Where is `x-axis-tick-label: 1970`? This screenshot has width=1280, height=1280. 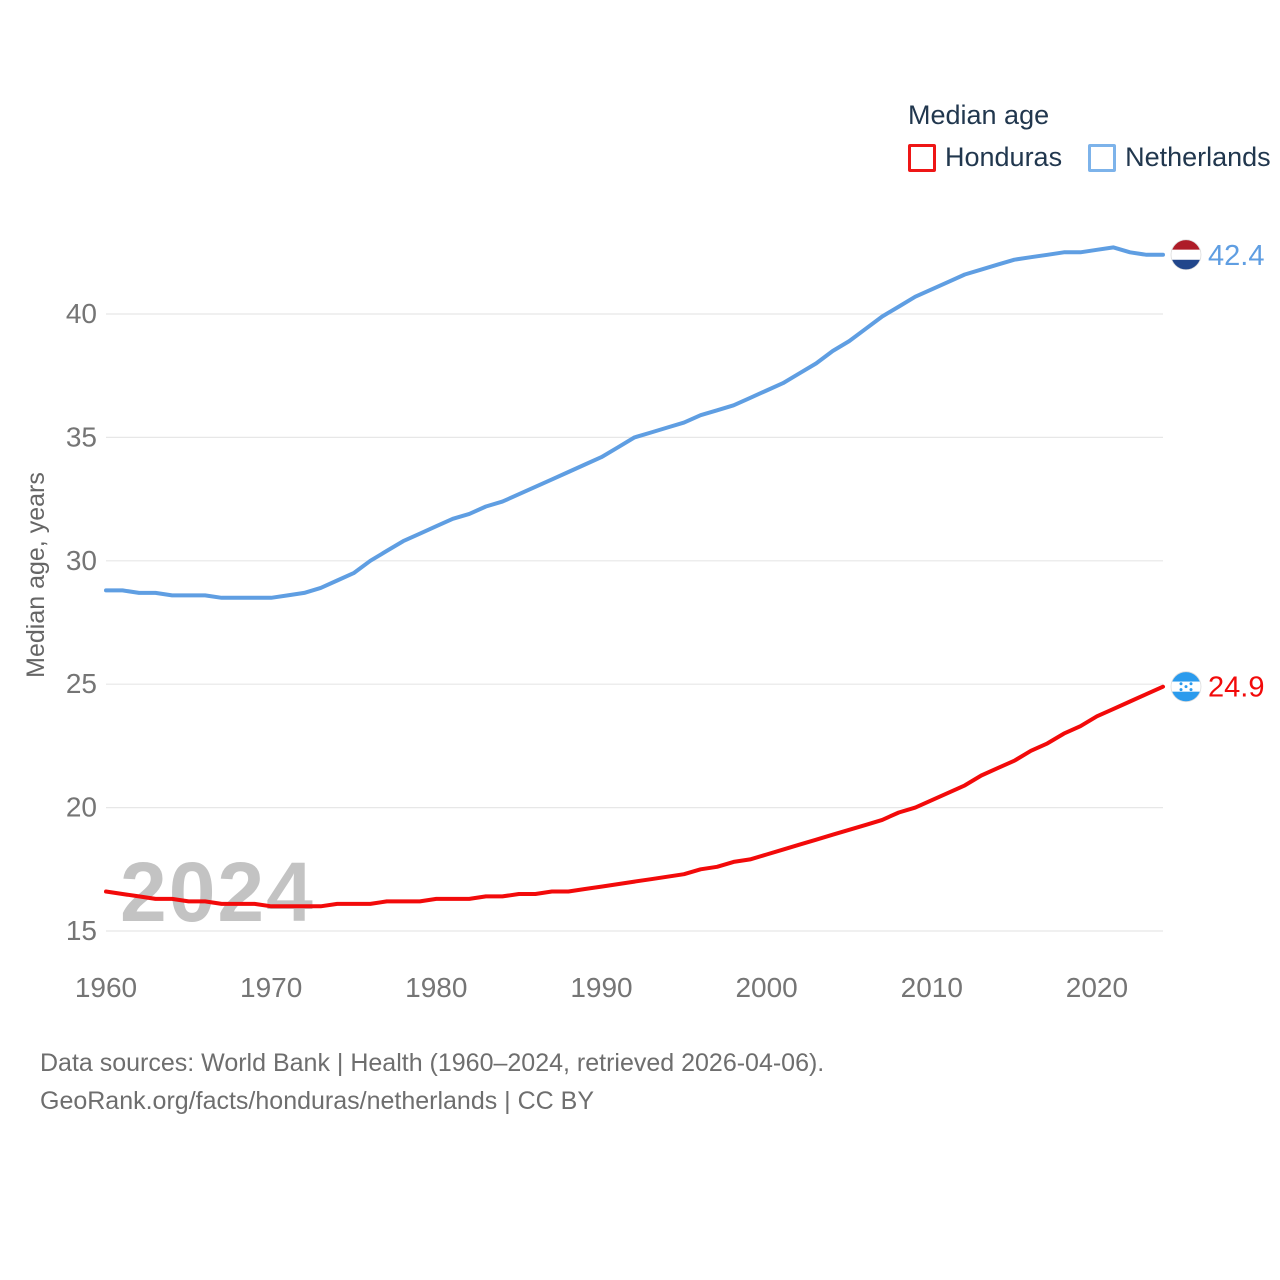
x-axis-tick-label: 1970 is located at coordinates (271, 987).